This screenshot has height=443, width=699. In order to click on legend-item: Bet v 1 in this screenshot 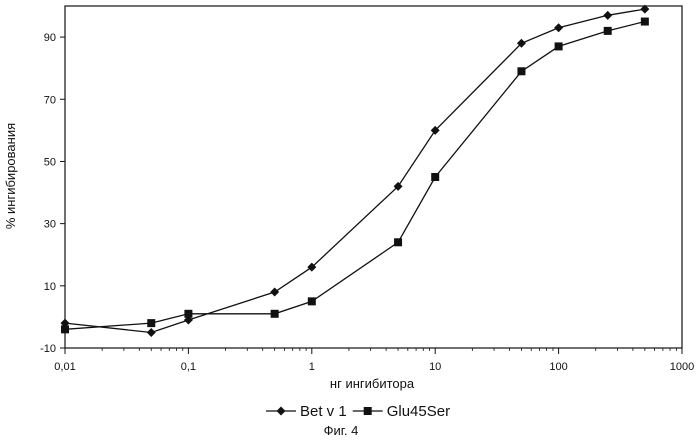, I will do `click(306, 411)`.